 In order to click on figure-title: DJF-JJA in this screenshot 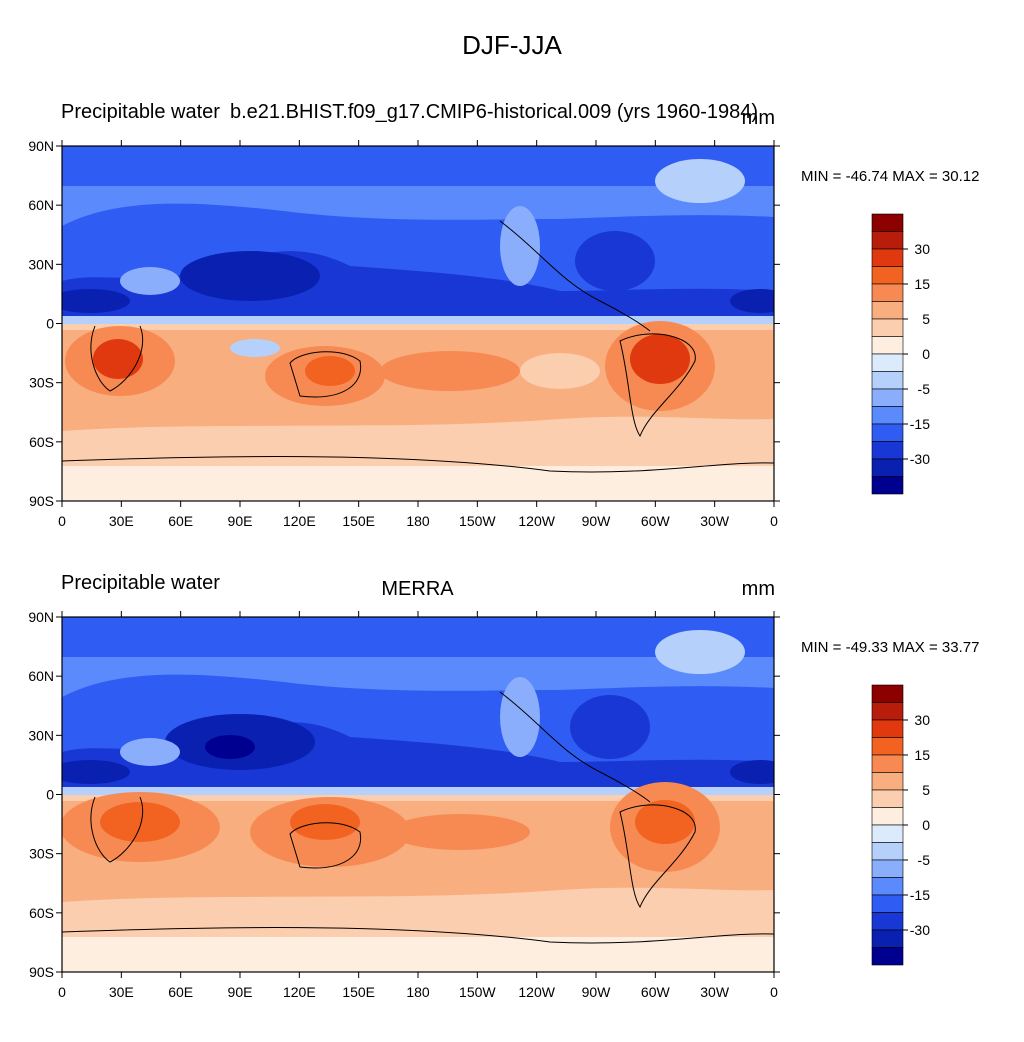, I will do `click(512, 45)`.